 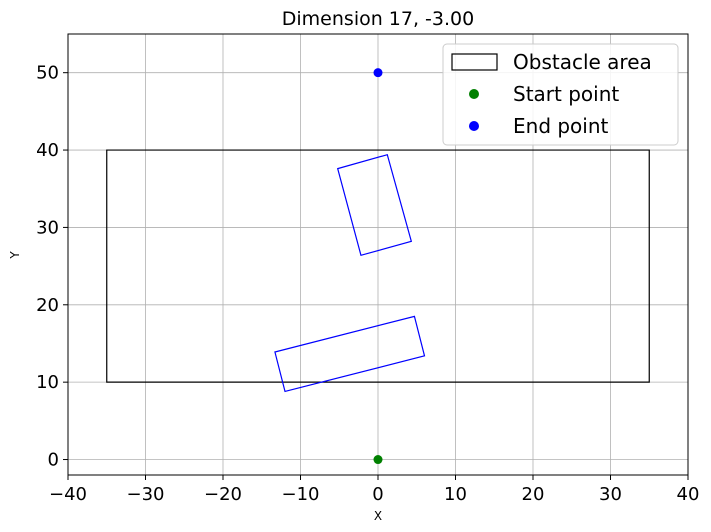 I want to click on x-tick-label: −30, so click(x=146, y=494).